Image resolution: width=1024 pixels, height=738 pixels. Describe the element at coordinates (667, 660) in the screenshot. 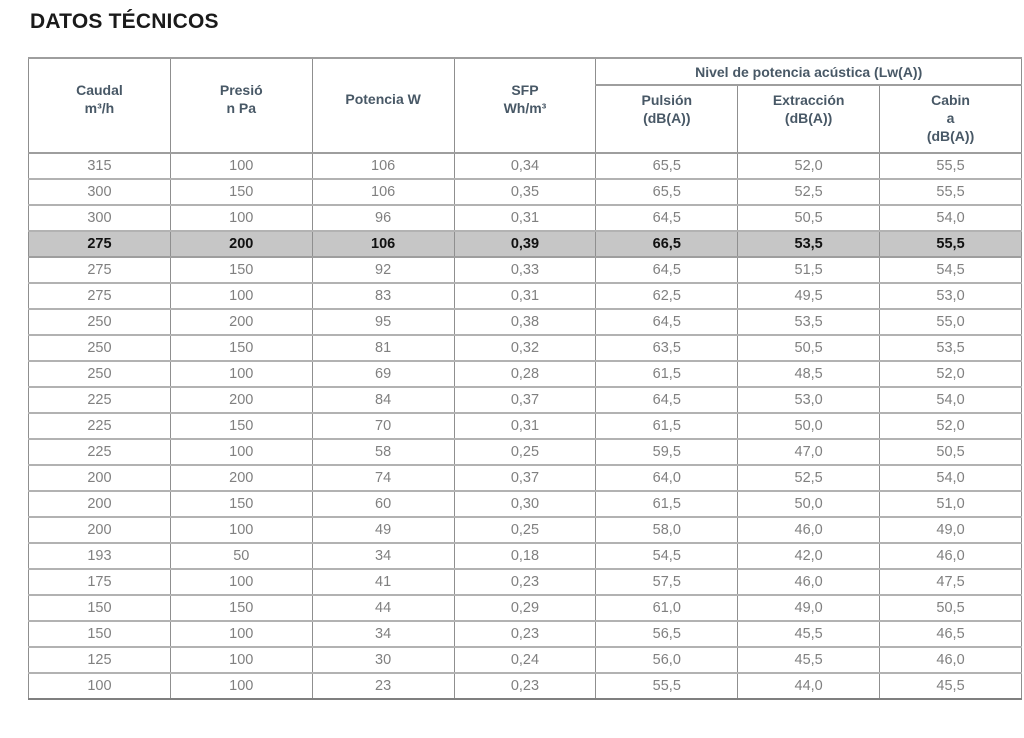

I see `table-cell: 56,0` at that location.